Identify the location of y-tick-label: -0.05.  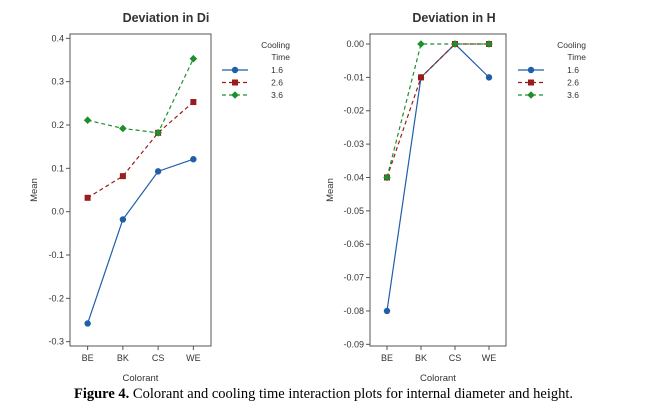
(353, 211).